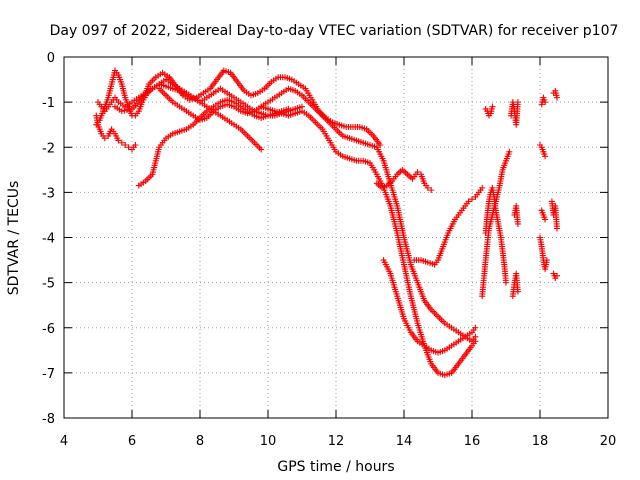 The image size is (640, 480). I want to click on series-track-r, so click(543, 101).